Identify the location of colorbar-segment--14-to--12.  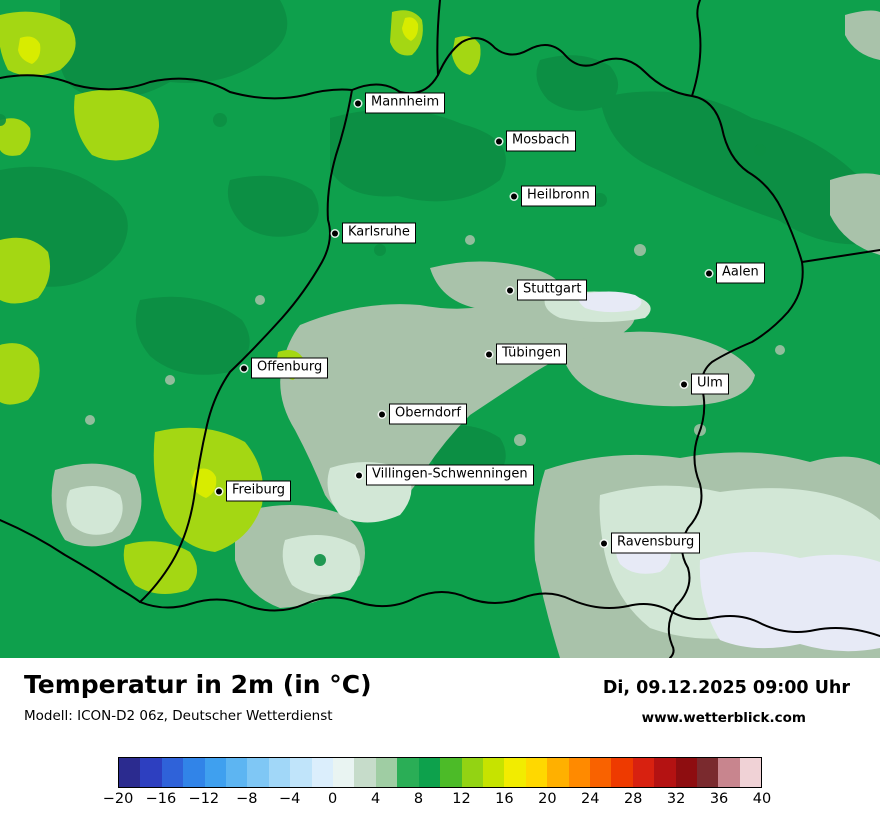
(194, 772).